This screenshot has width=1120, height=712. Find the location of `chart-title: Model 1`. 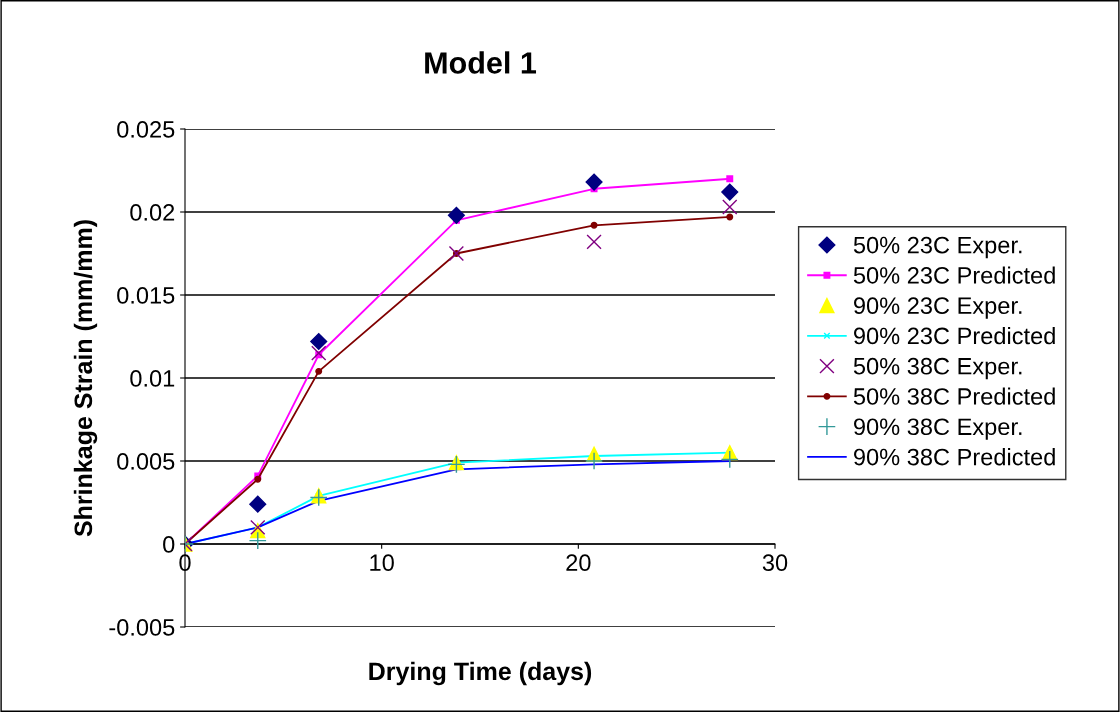

chart-title: Model 1 is located at coordinates (481, 62).